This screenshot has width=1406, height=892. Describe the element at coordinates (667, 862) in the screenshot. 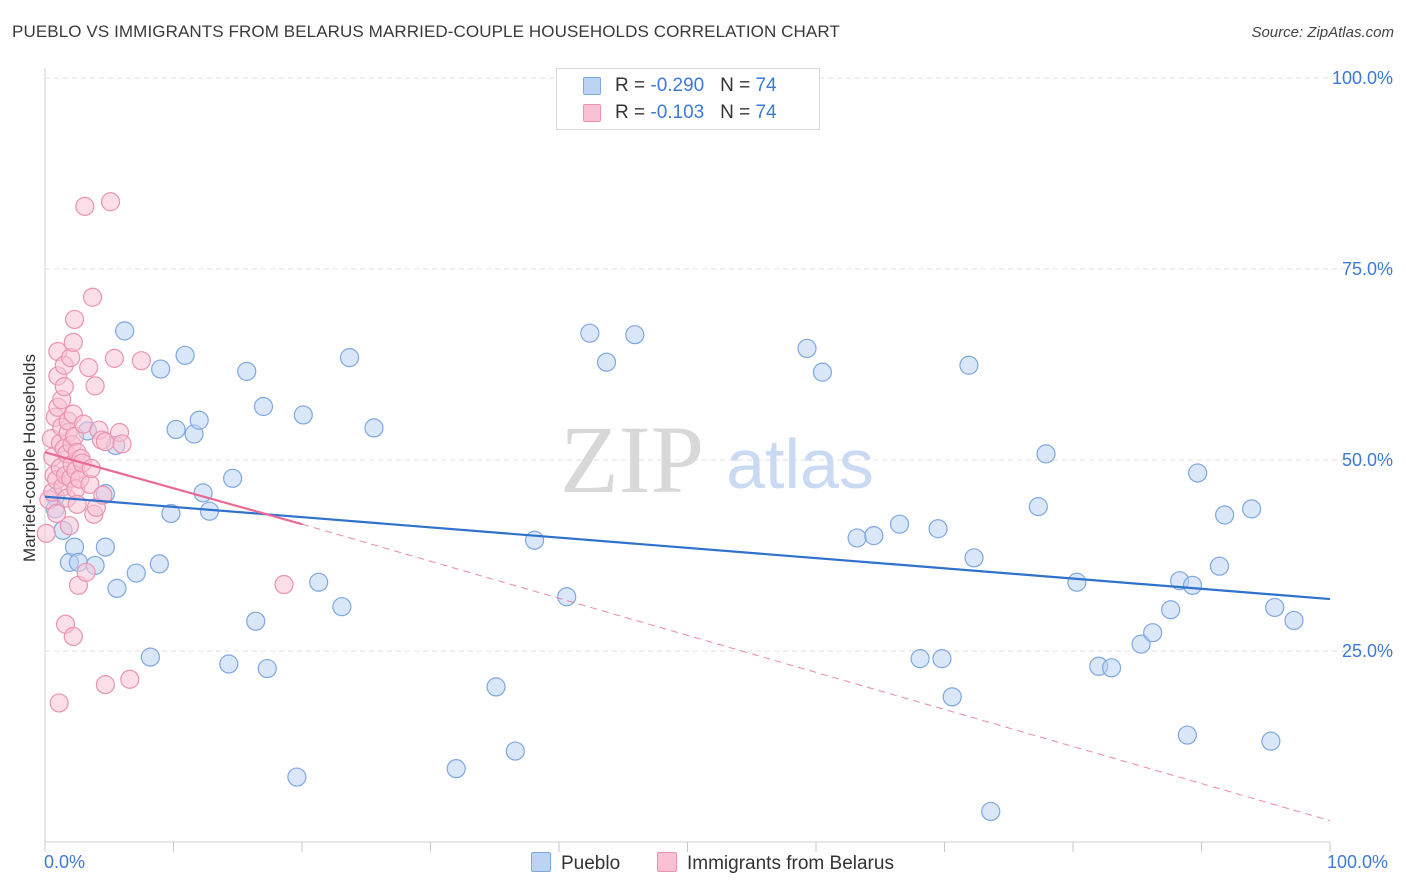

I see `bottom-legend-swatch-belarus` at that location.